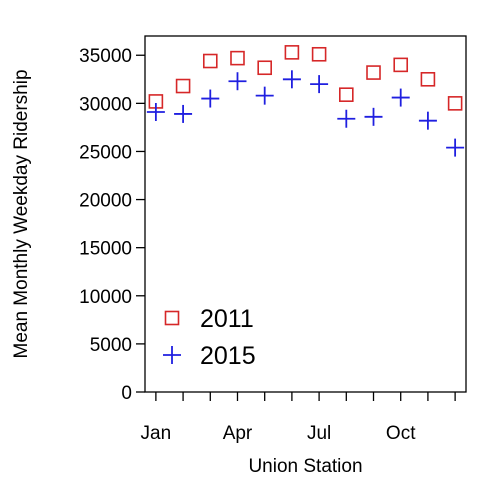  I want to click on y-tick-label: 10000, so click(105, 297).